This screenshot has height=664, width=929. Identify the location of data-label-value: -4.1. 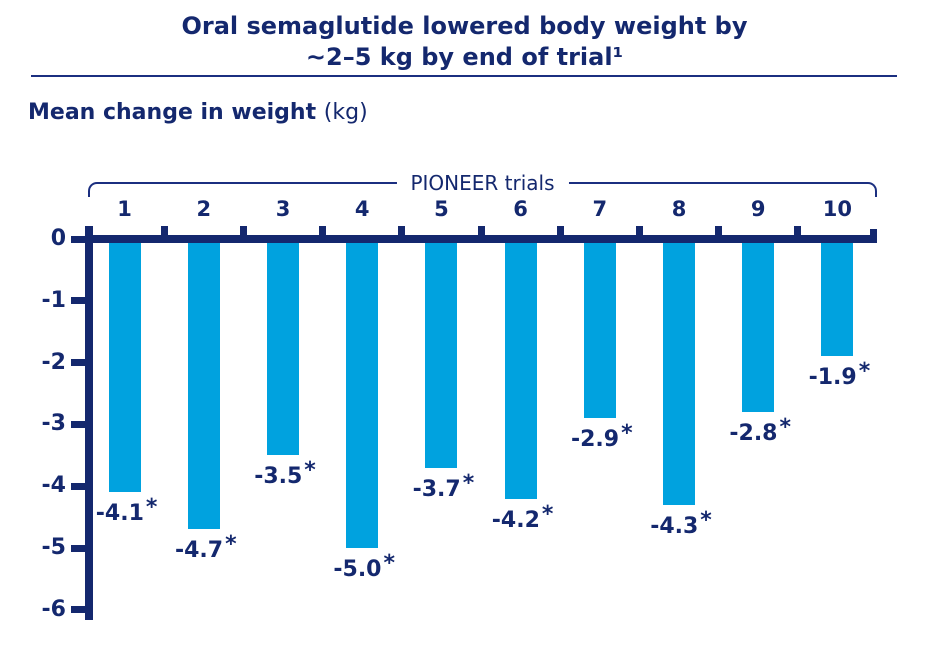
(119, 514).